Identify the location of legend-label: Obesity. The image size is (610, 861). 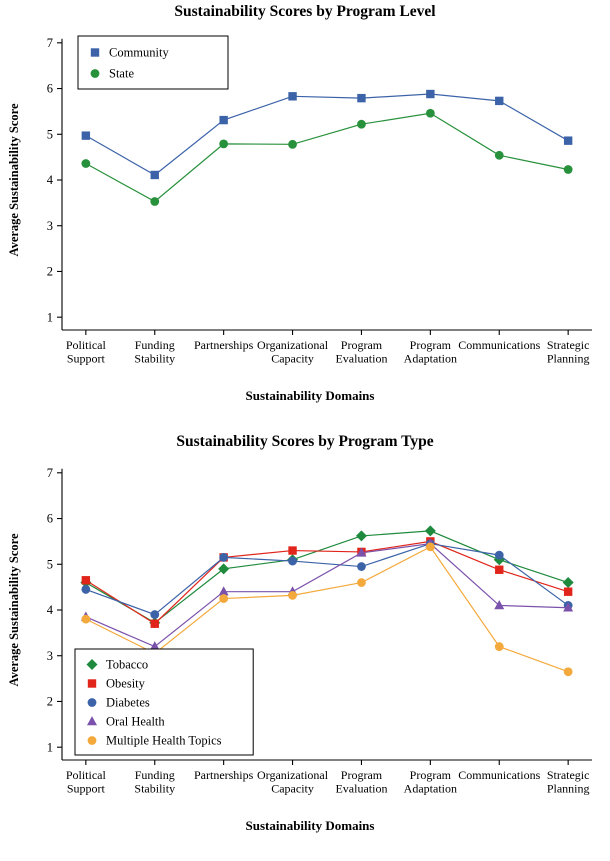
(126, 684).